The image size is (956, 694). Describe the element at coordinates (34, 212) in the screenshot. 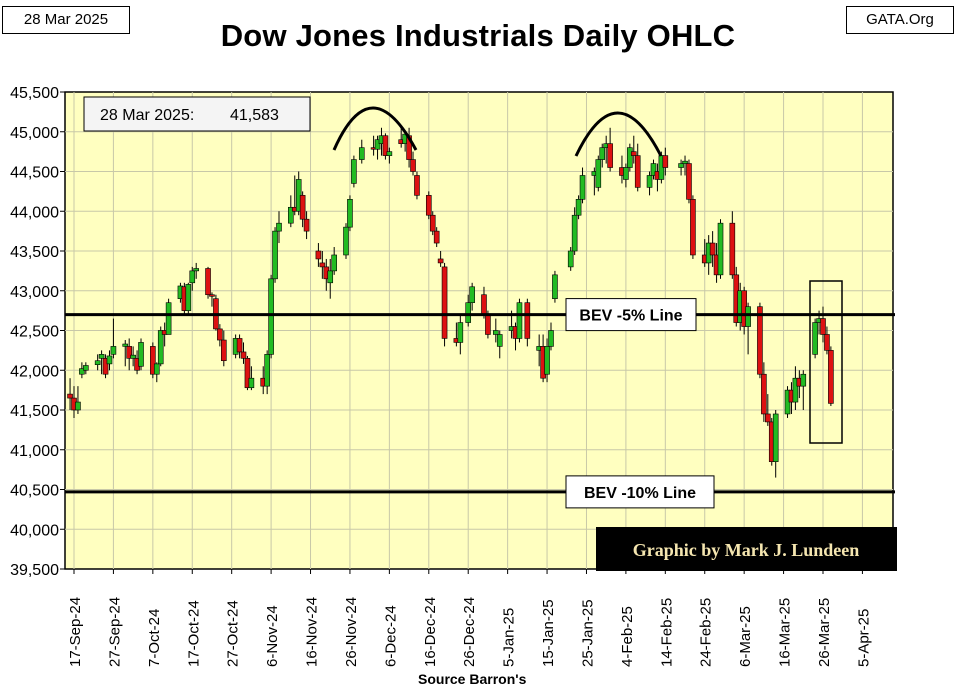

I see `y-tick-label: 44,000` at that location.